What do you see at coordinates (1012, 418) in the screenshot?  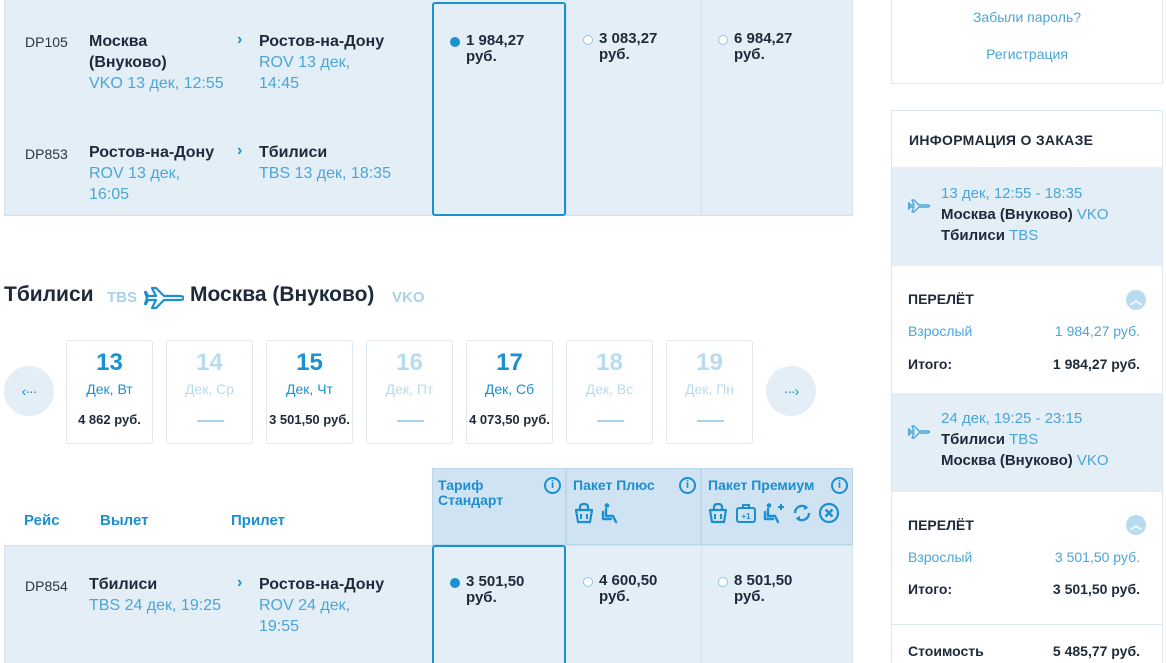 I see `segment-time: 24 дек, 19:25 - 23:15` at bounding box center [1012, 418].